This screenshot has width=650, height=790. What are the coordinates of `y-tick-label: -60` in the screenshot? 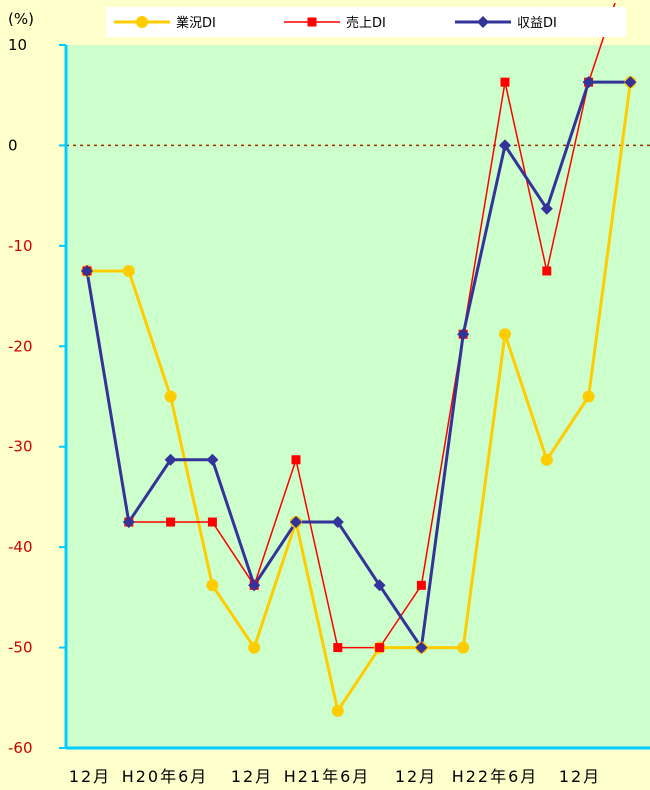 It's located at (20, 748).